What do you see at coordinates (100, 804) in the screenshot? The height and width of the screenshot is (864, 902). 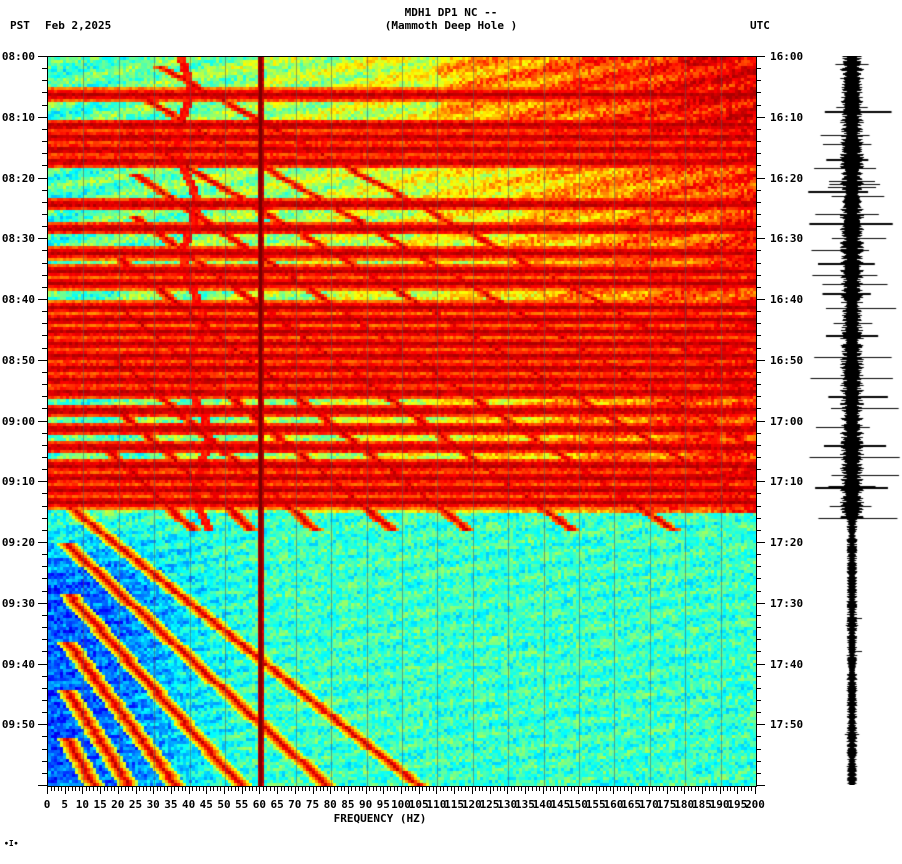 I see `freq-axis-label: 15` at bounding box center [100, 804].